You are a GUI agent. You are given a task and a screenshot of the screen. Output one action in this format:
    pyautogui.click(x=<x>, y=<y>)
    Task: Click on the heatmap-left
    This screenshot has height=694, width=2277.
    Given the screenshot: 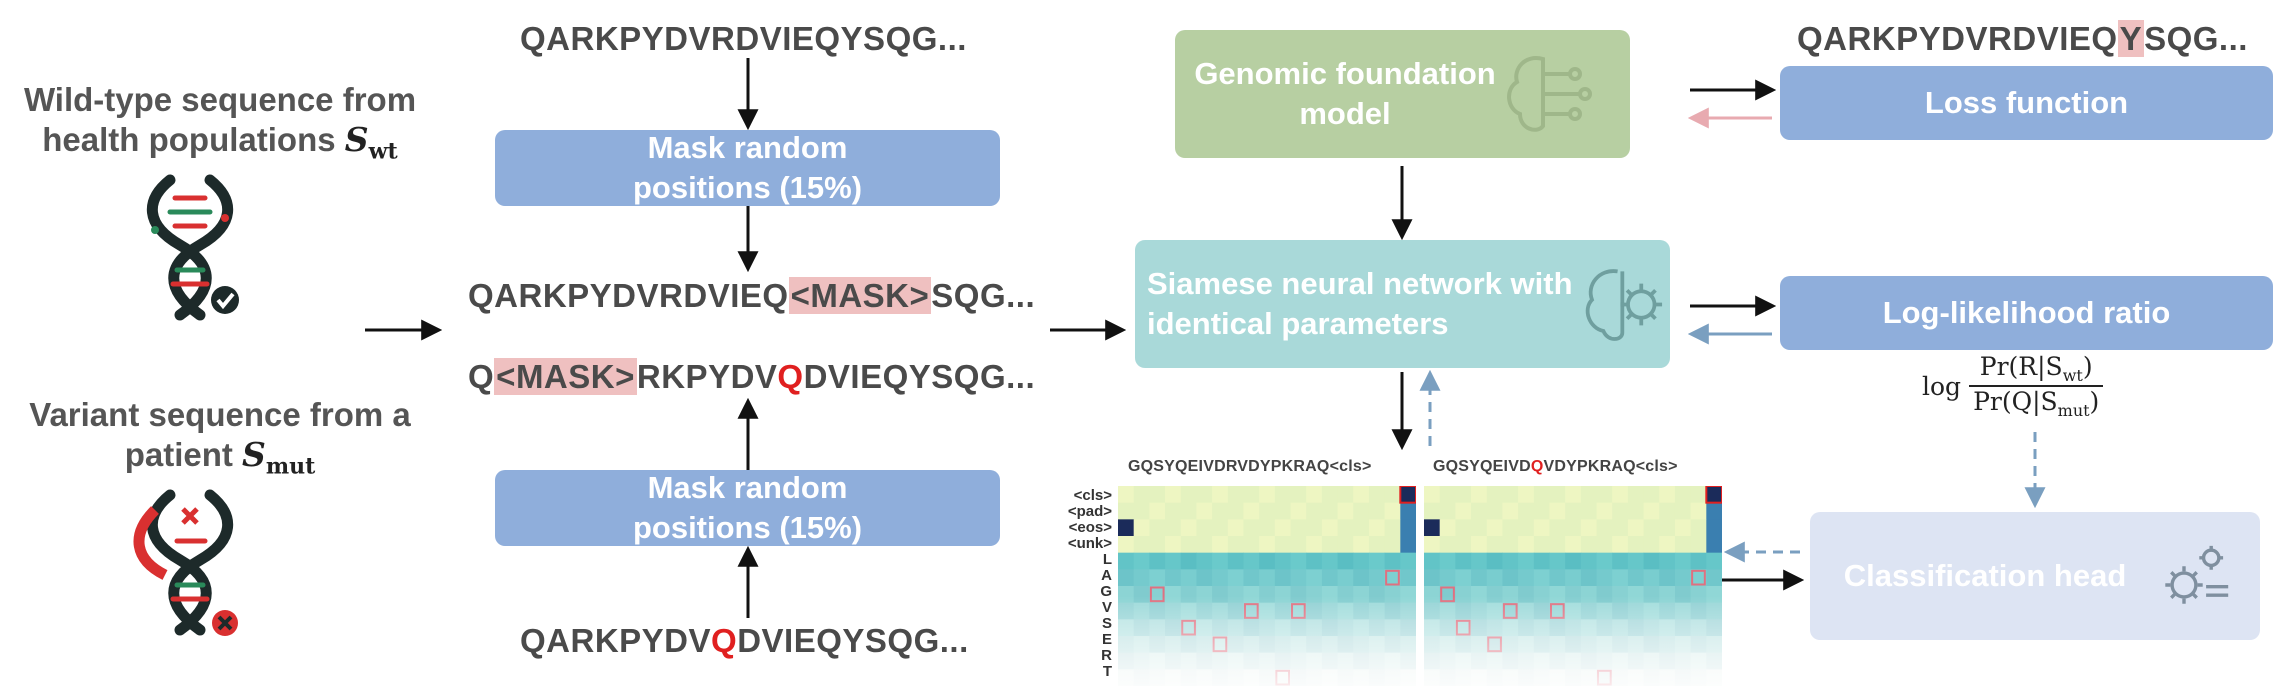 What is the action you would take?
    pyautogui.click(x=1267, y=586)
    